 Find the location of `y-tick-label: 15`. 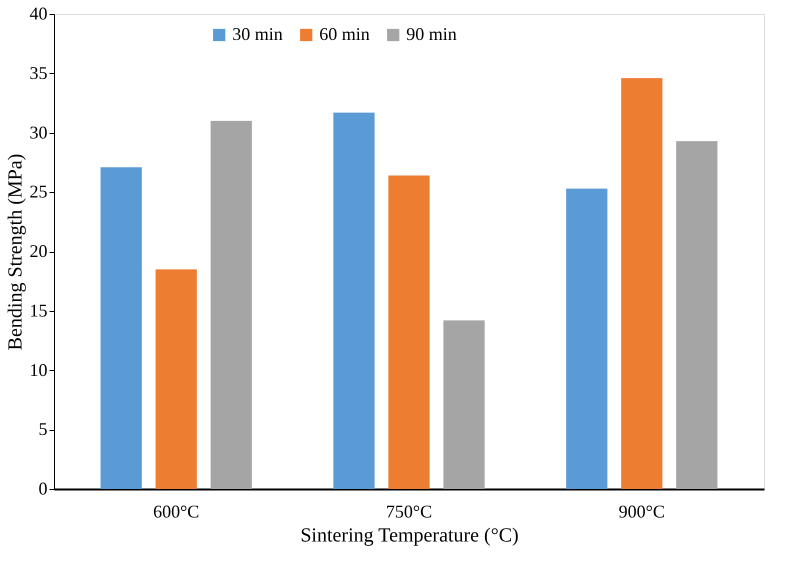

y-tick-label: 15 is located at coordinates (39, 310).